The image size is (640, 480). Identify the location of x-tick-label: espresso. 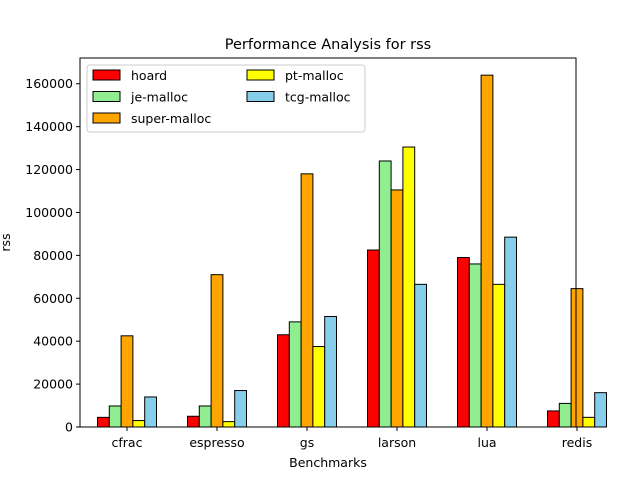
(216, 442).